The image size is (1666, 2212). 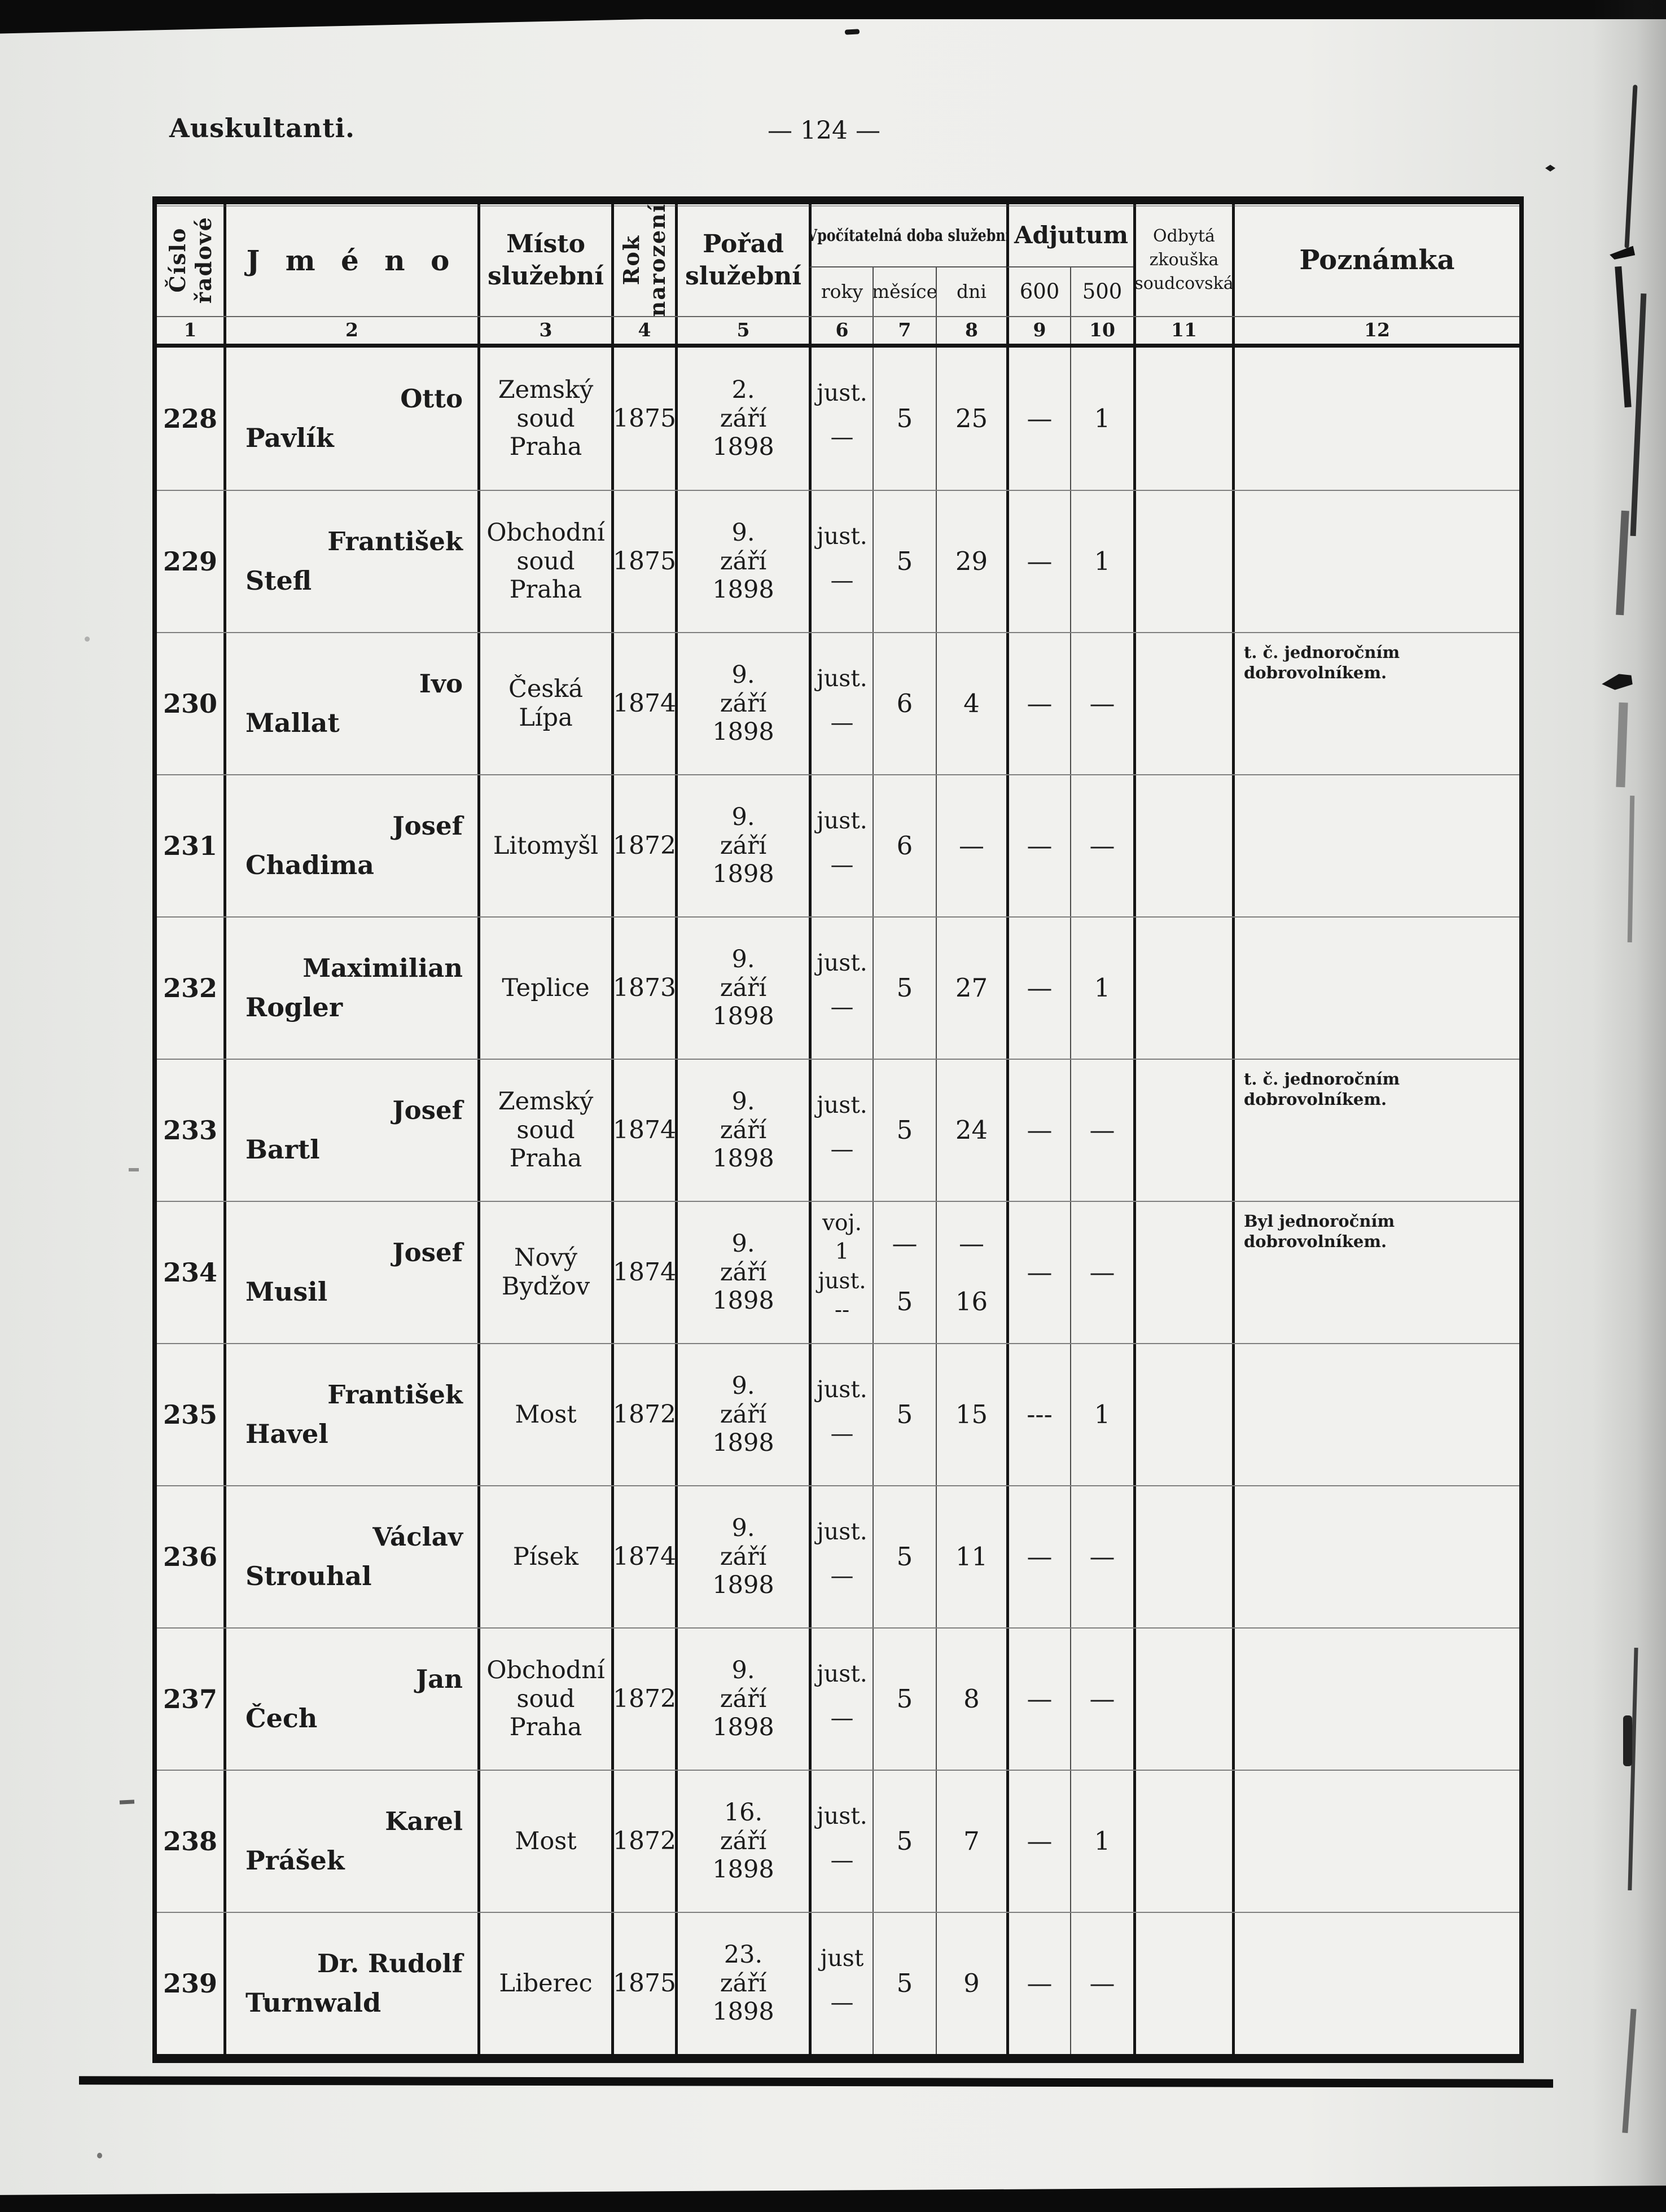 What do you see at coordinates (742, 419) in the screenshot?
I see `service-order-date: 2. září 1898` at bounding box center [742, 419].